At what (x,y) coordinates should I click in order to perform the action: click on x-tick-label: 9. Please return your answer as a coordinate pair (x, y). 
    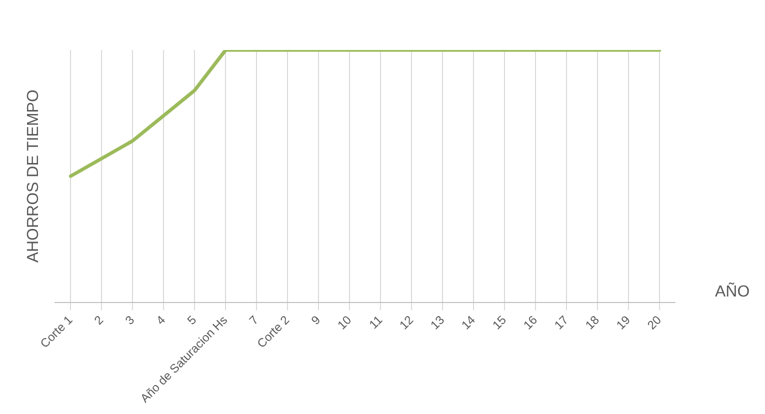
    Looking at the image, I should click on (316, 320).